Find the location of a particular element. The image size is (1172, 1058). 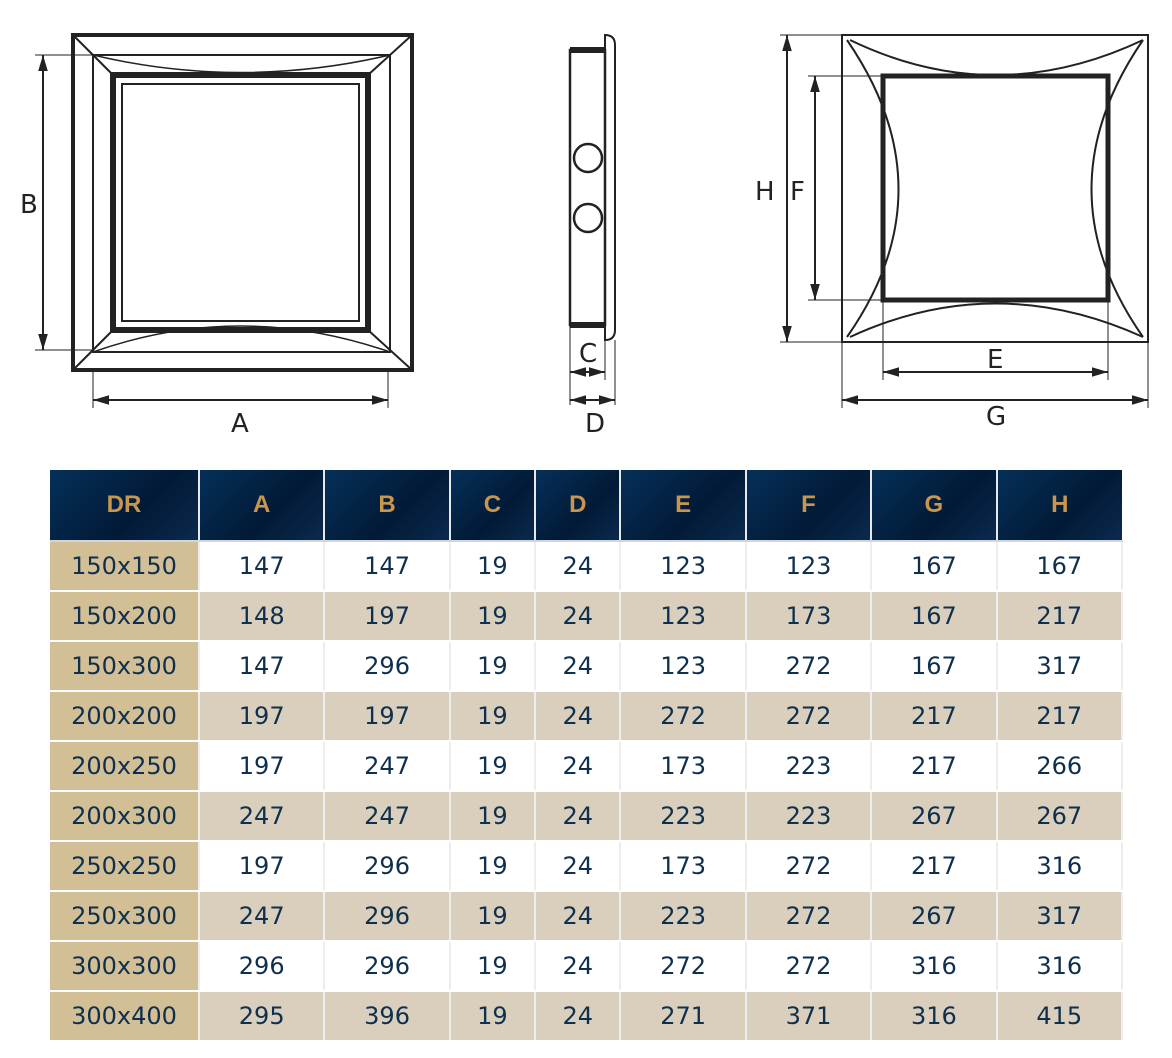

table-row: 300x300 296 296 19 24 272 272 316 316 is located at coordinates (587, 966).